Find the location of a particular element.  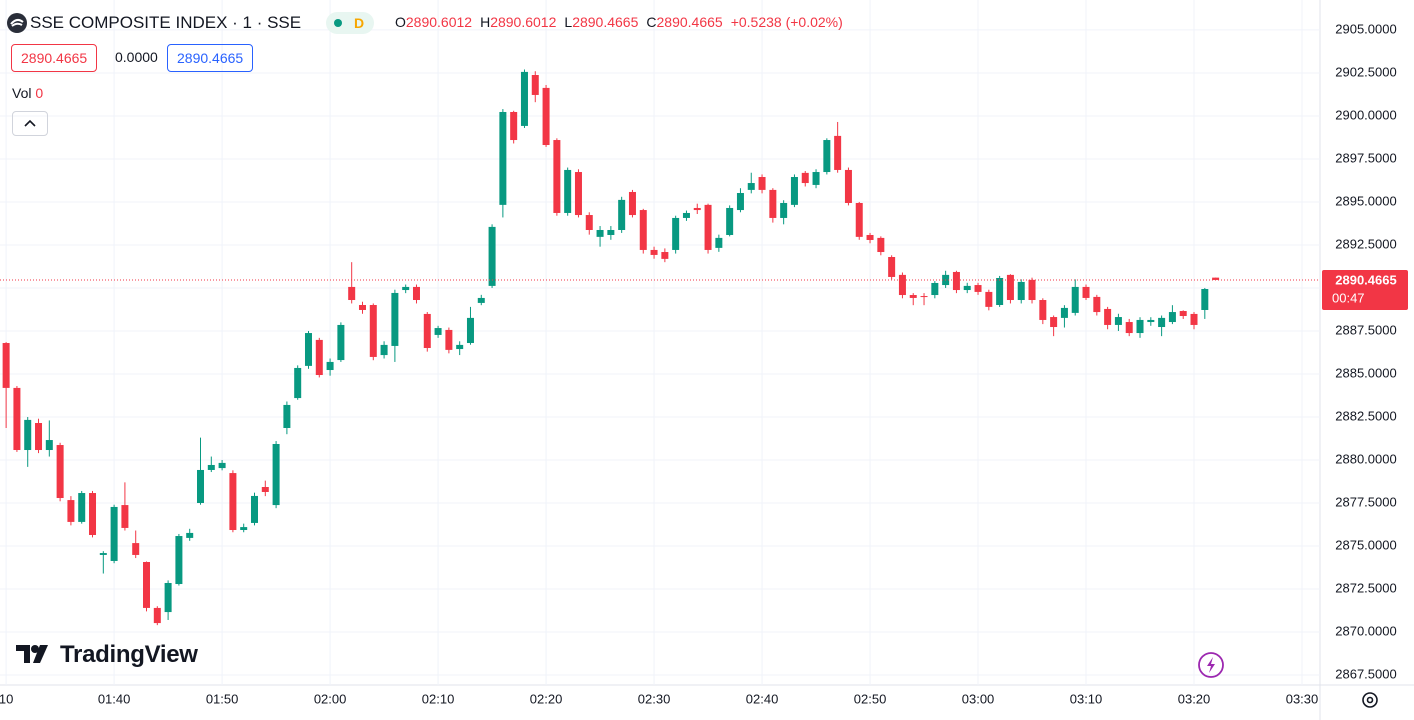

market-status: D is located at coordinates (350, 23).